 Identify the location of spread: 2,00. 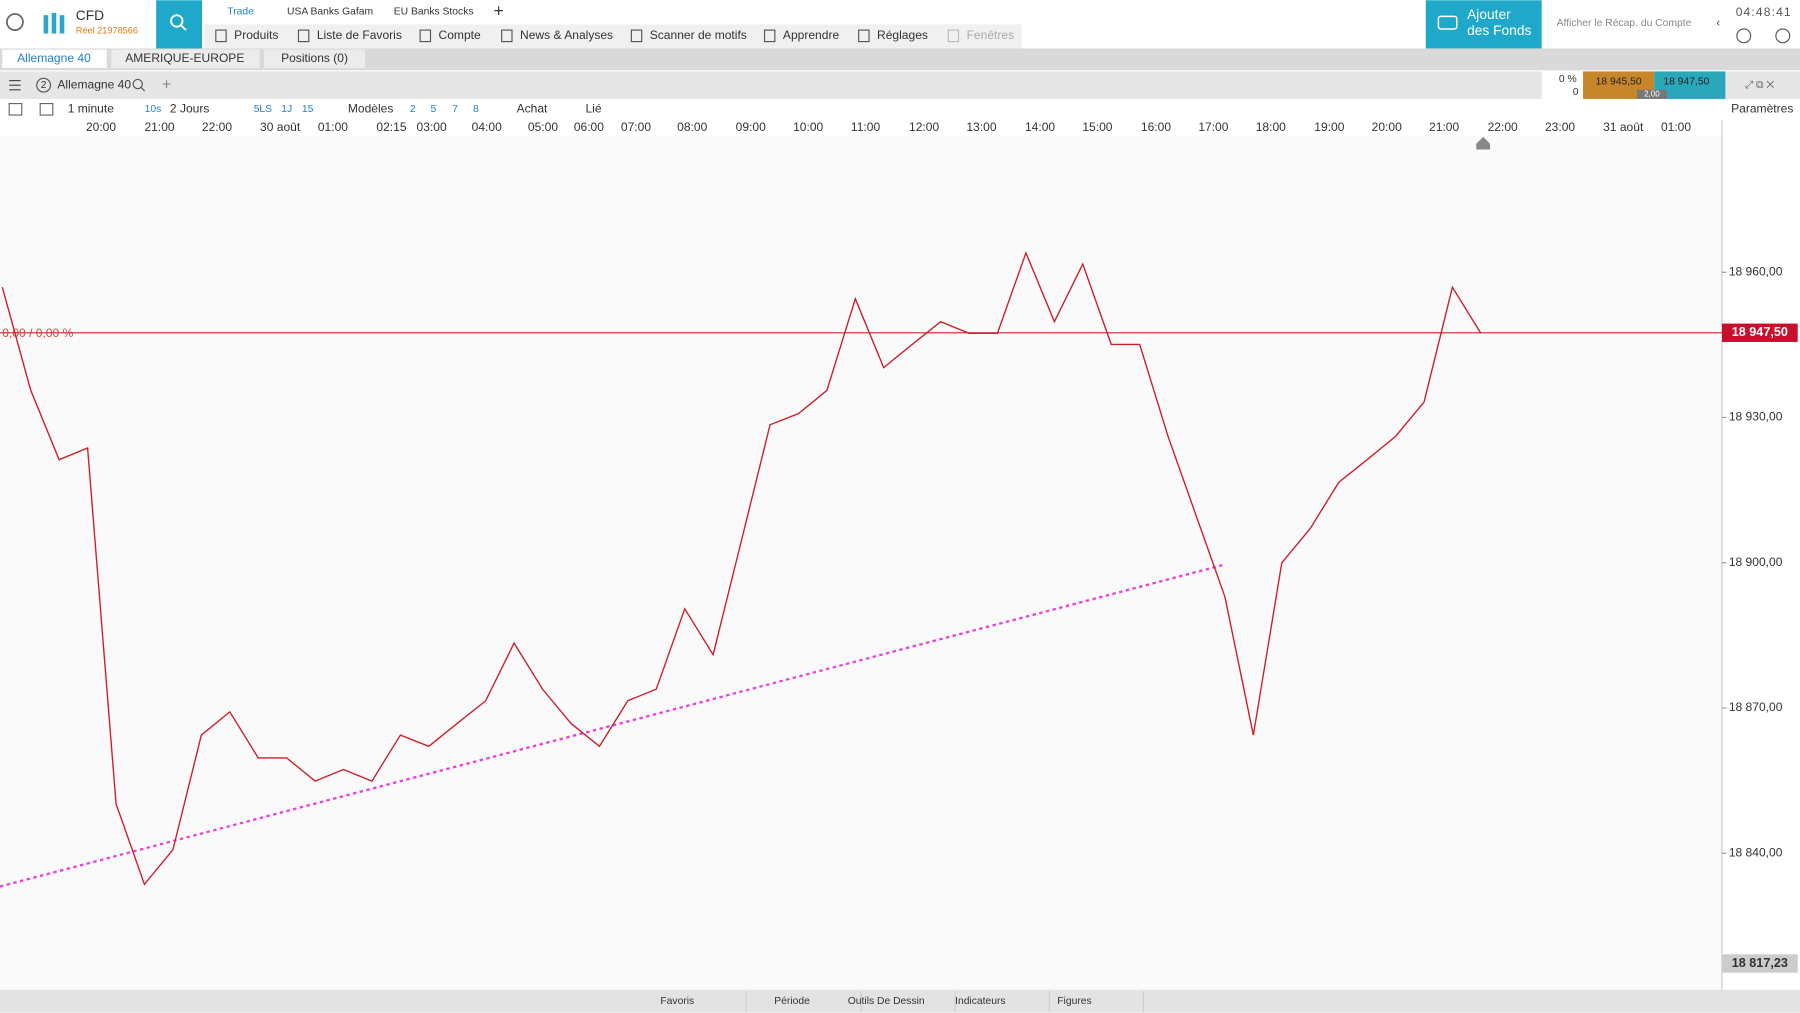
(1652, 94).